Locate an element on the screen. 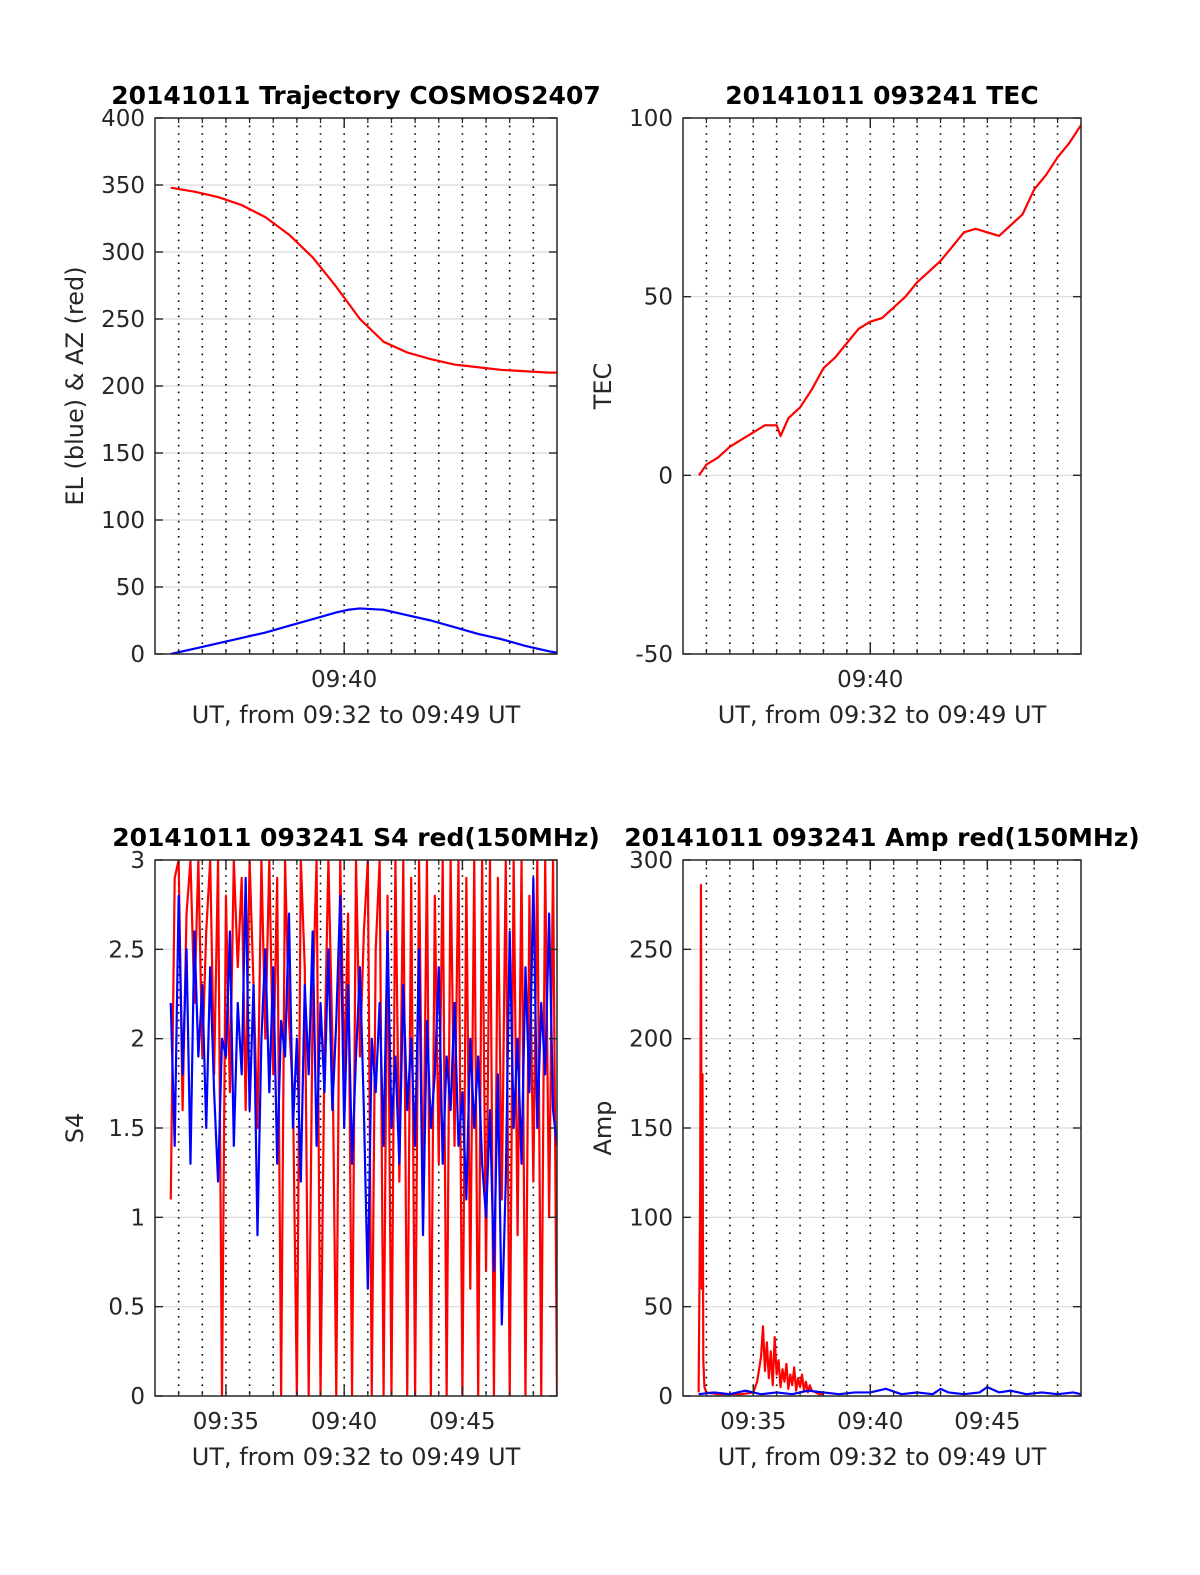 The image size is (1200, 1575). y-tick-label: 0.5 is located at coordinates (126, 1308).